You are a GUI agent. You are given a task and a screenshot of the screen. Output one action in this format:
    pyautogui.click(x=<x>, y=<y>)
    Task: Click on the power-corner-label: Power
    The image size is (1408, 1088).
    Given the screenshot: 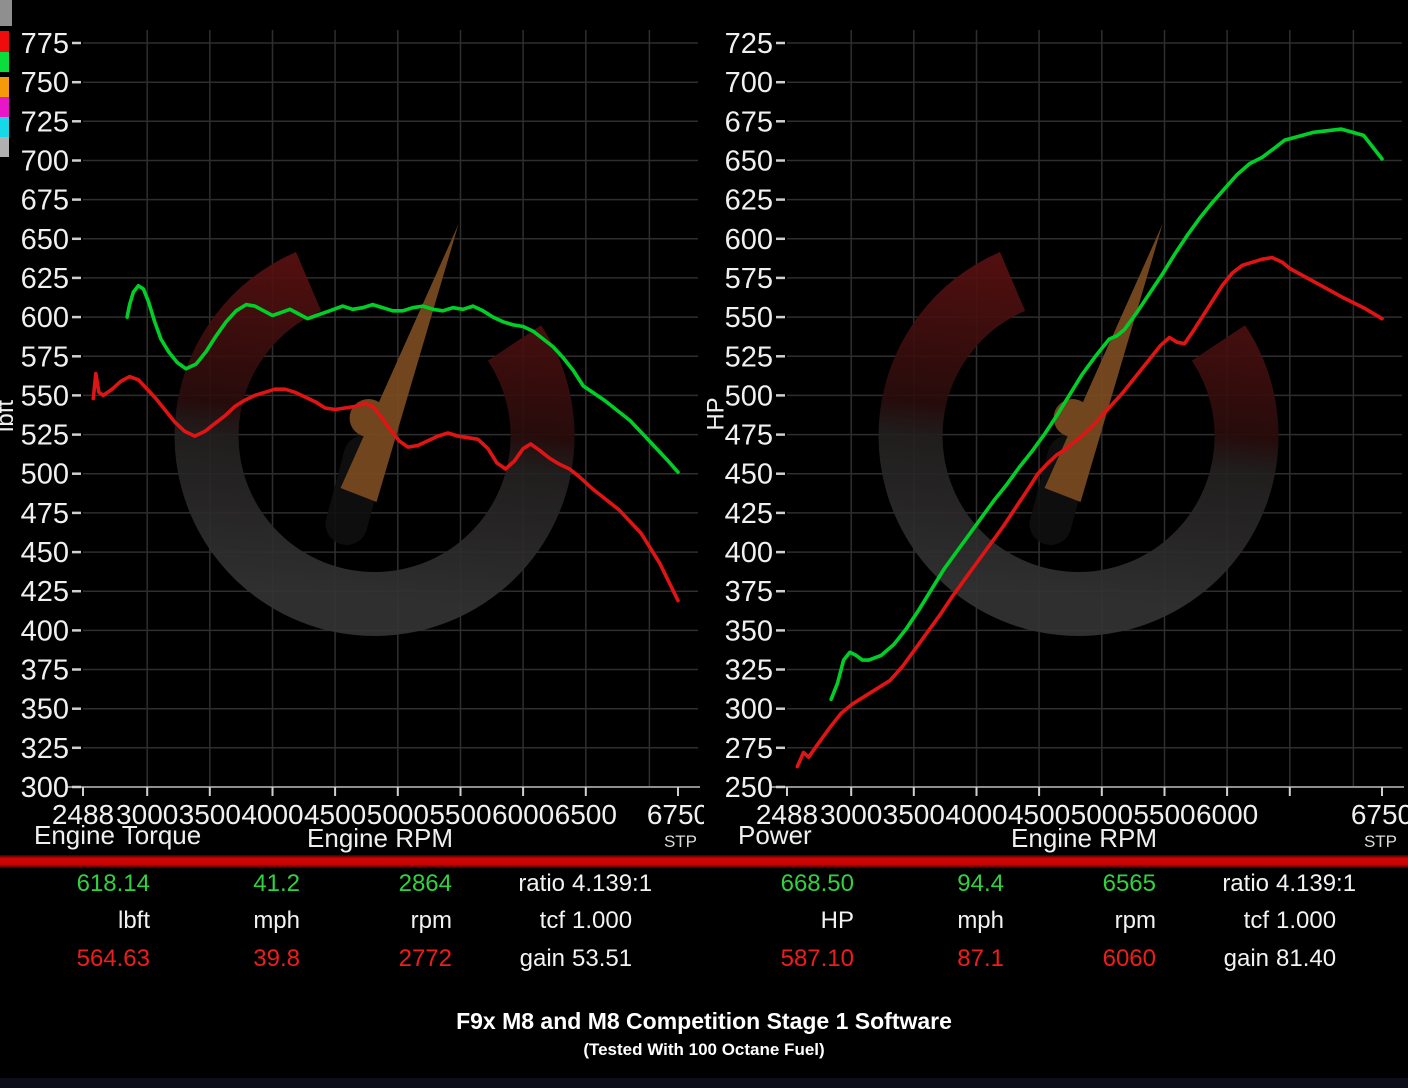 What is the action you would take?
    pyautogui.click(x=775, y=835)
    